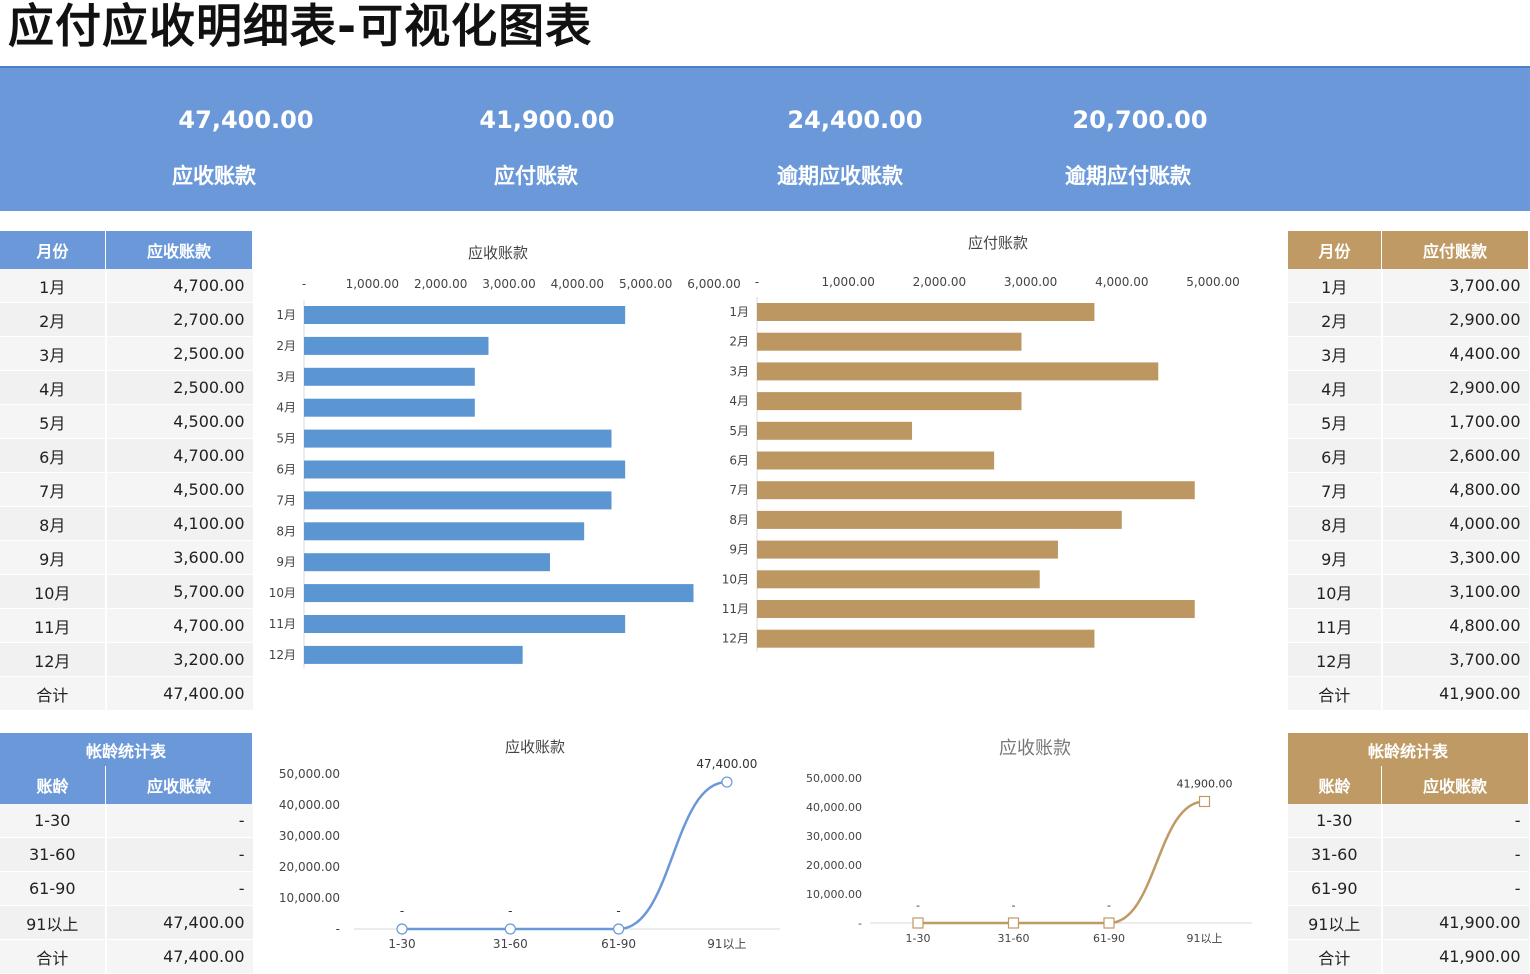 The height and width of the screenshot is (974, 1530). I want to click on row-value: 2,900.00, so click(1455, 319).